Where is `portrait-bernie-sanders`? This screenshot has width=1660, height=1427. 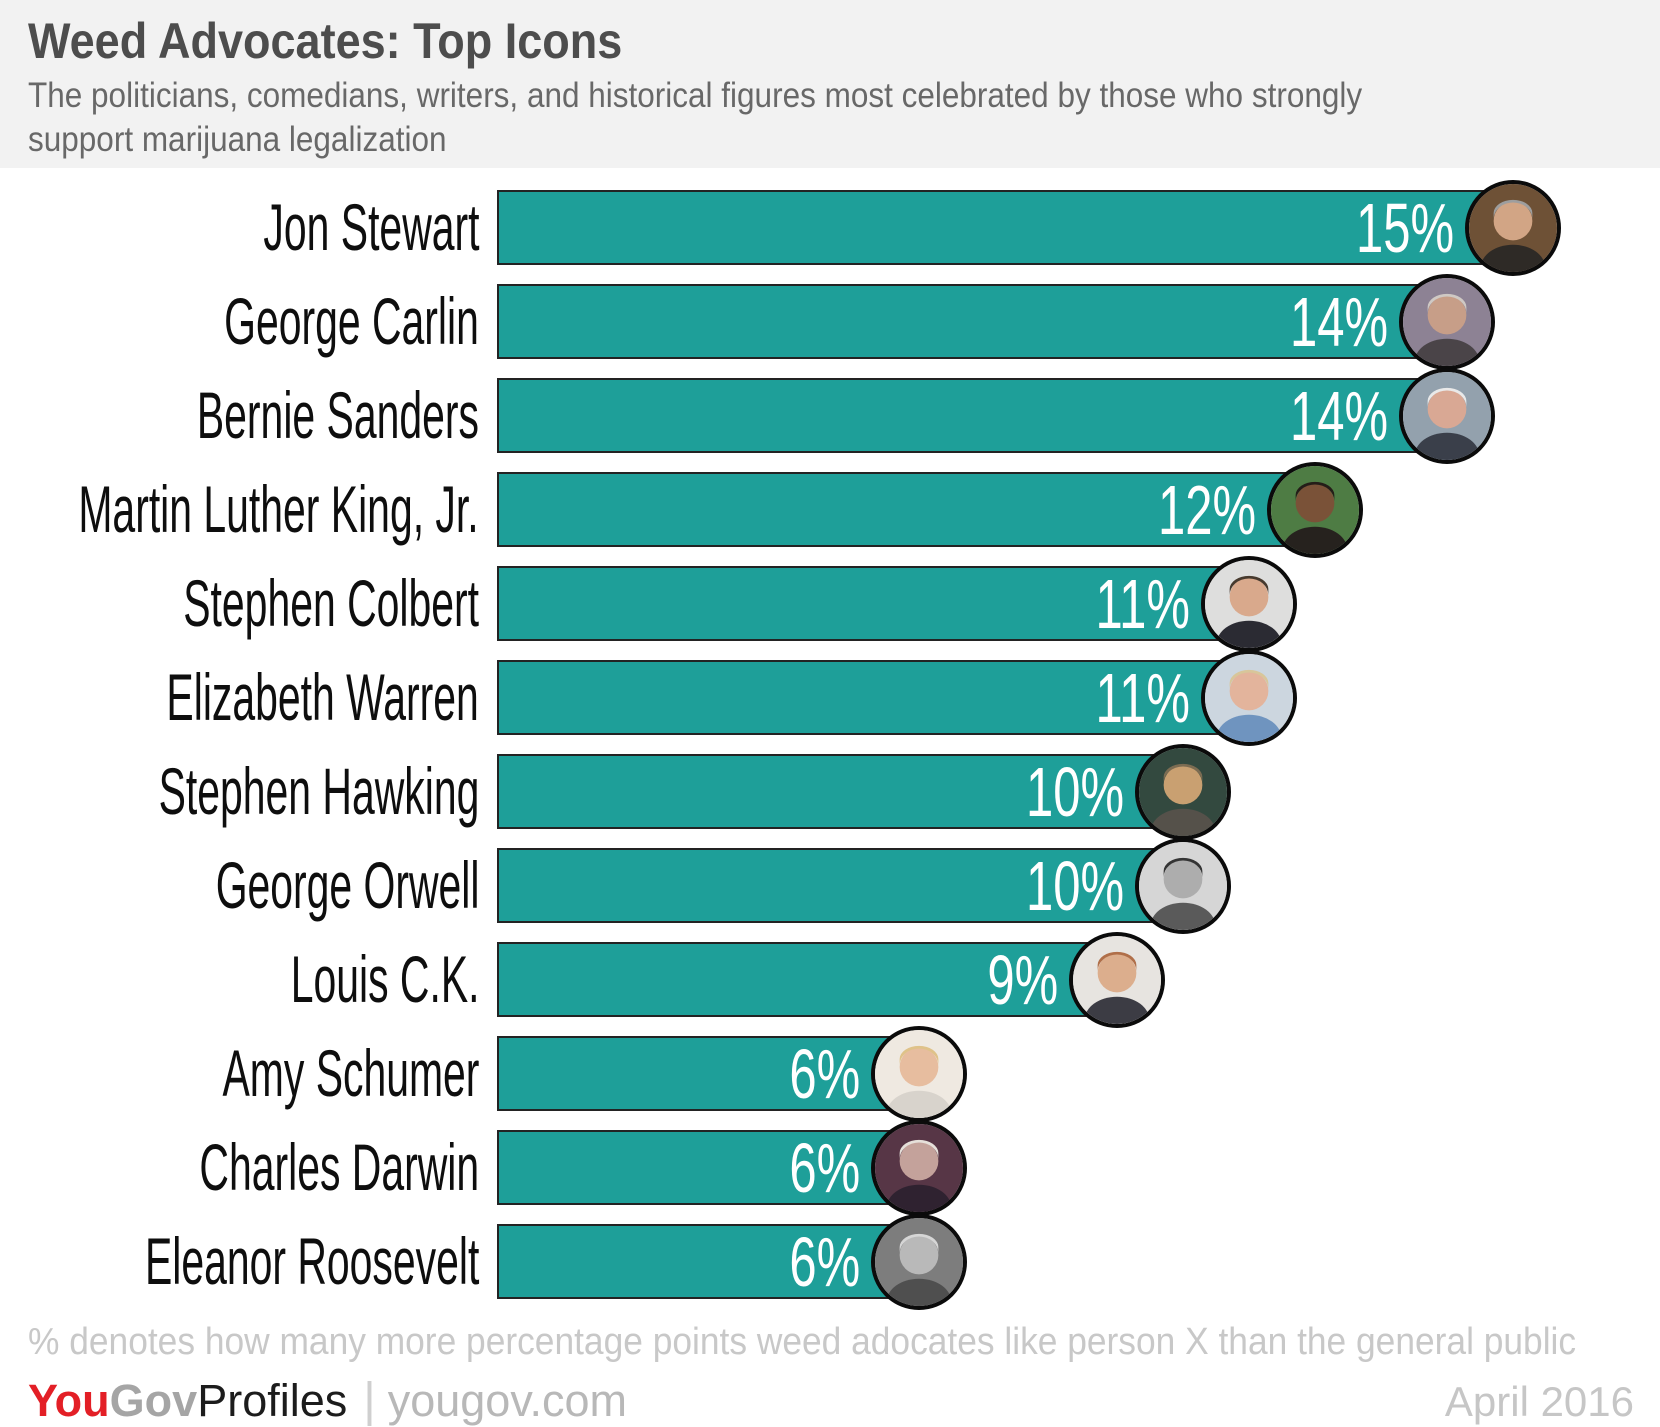
portrait-bernie-sanders is located at coordinates (1447, 416).